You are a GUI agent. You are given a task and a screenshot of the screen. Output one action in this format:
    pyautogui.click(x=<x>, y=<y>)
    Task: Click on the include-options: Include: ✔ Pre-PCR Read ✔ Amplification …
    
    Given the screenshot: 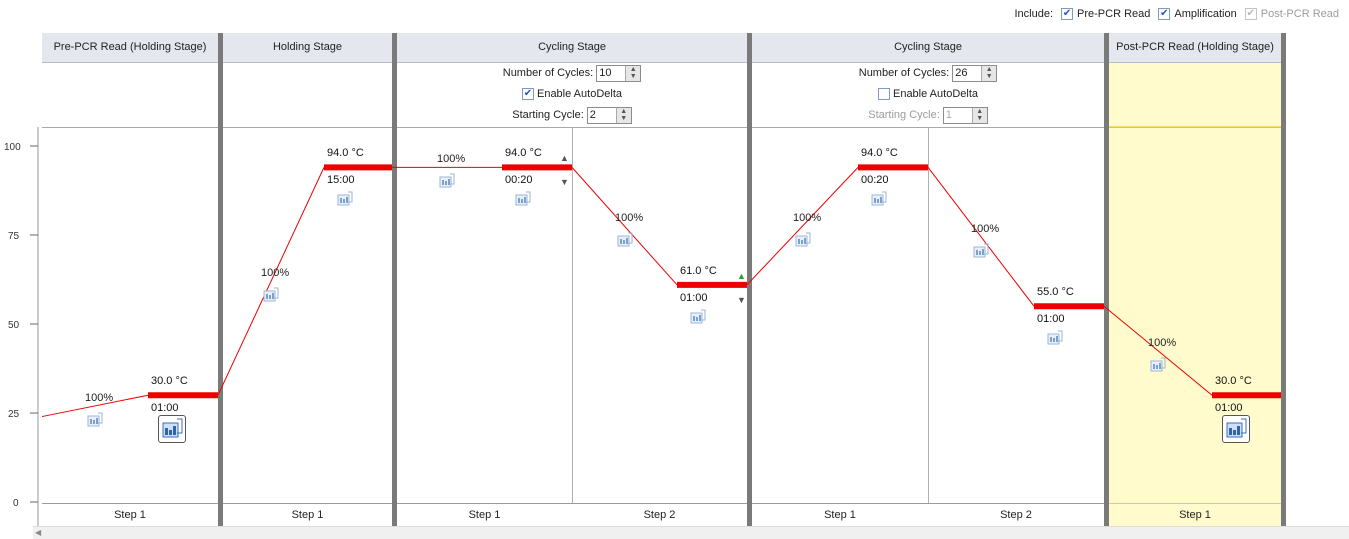 What is the action you would take?
    pyautogui.click(x=1176, y=14)
    